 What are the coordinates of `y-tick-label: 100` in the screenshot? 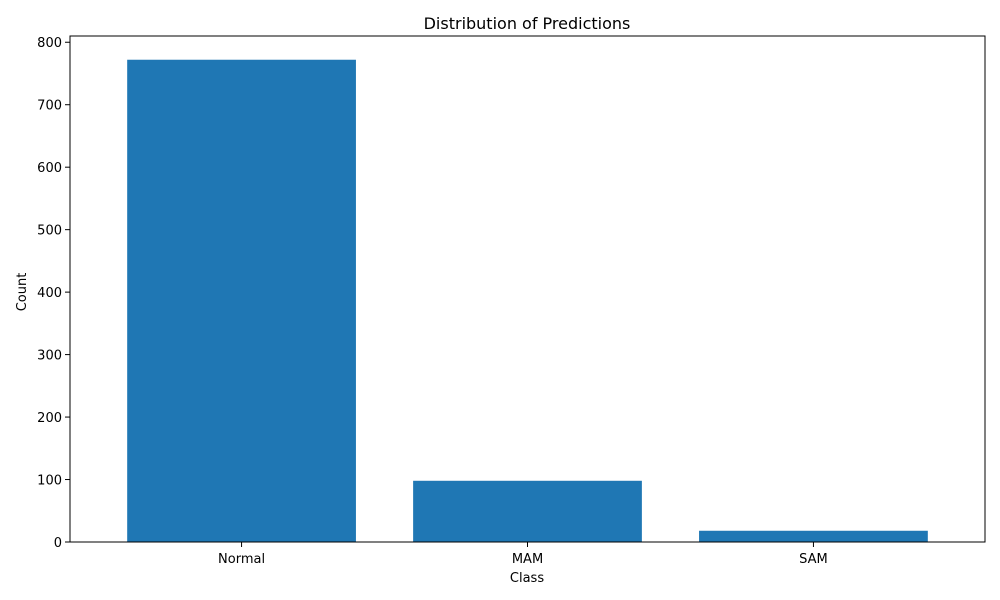 It's located at (49, 481).